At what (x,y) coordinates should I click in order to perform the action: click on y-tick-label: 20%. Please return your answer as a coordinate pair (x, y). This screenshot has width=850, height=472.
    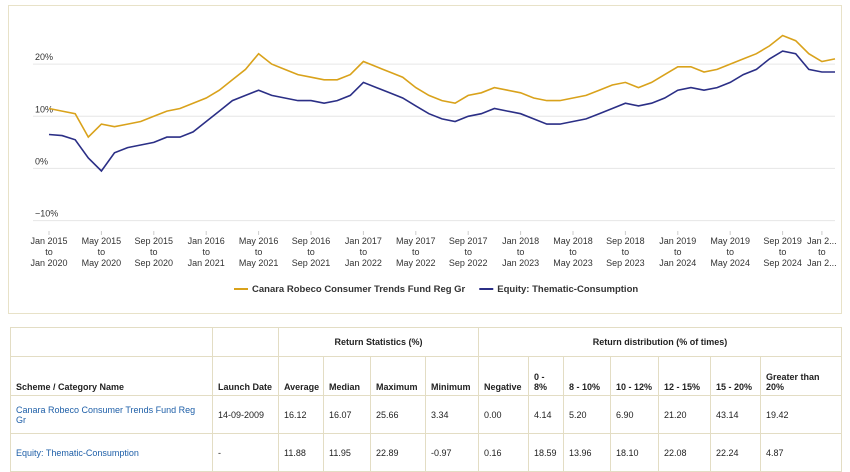
    Looking at the image, I should click on (44, 57).